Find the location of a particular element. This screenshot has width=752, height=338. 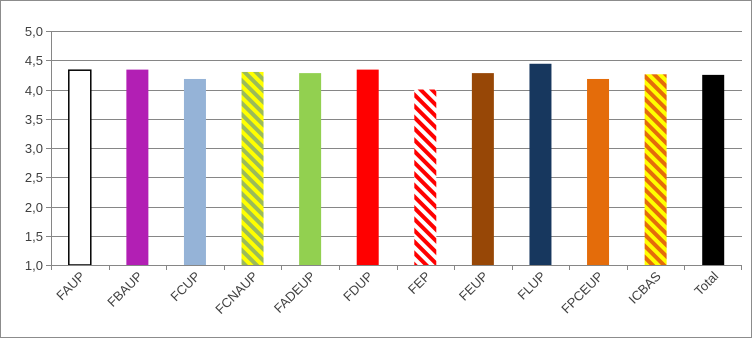

x-tick-label: FCNAUP is located at coordinates (236, 293).